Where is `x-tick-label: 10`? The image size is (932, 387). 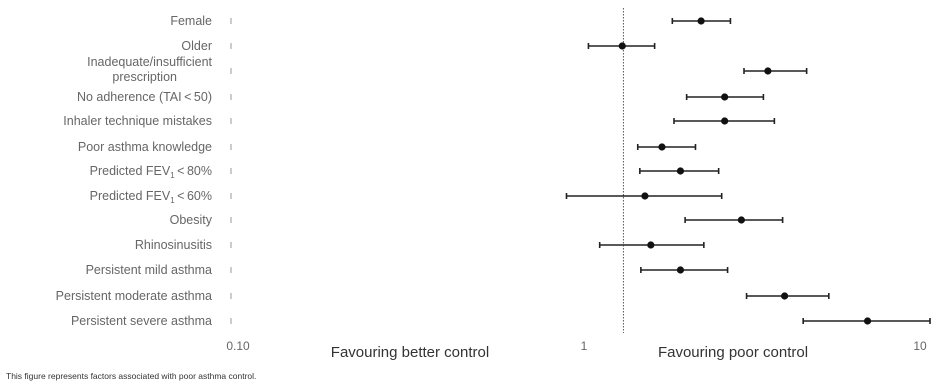
x-tick-label: 10 is located at coordinates (920, 346).